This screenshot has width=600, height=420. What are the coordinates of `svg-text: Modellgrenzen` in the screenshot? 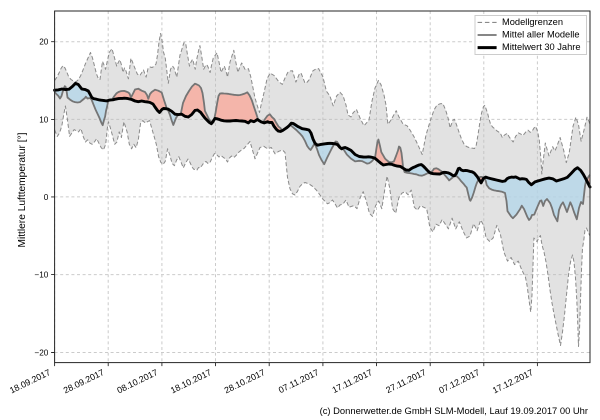 It's located at (532, 22).